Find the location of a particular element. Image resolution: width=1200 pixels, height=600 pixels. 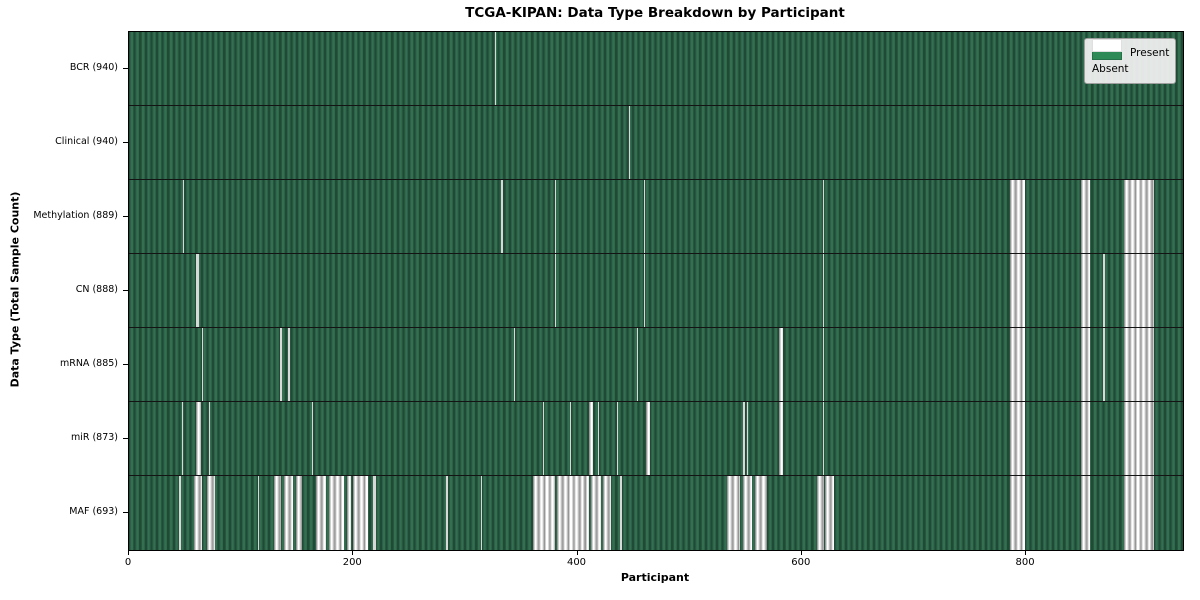

legend: Present Absent is located at coordinates (1130, 61).